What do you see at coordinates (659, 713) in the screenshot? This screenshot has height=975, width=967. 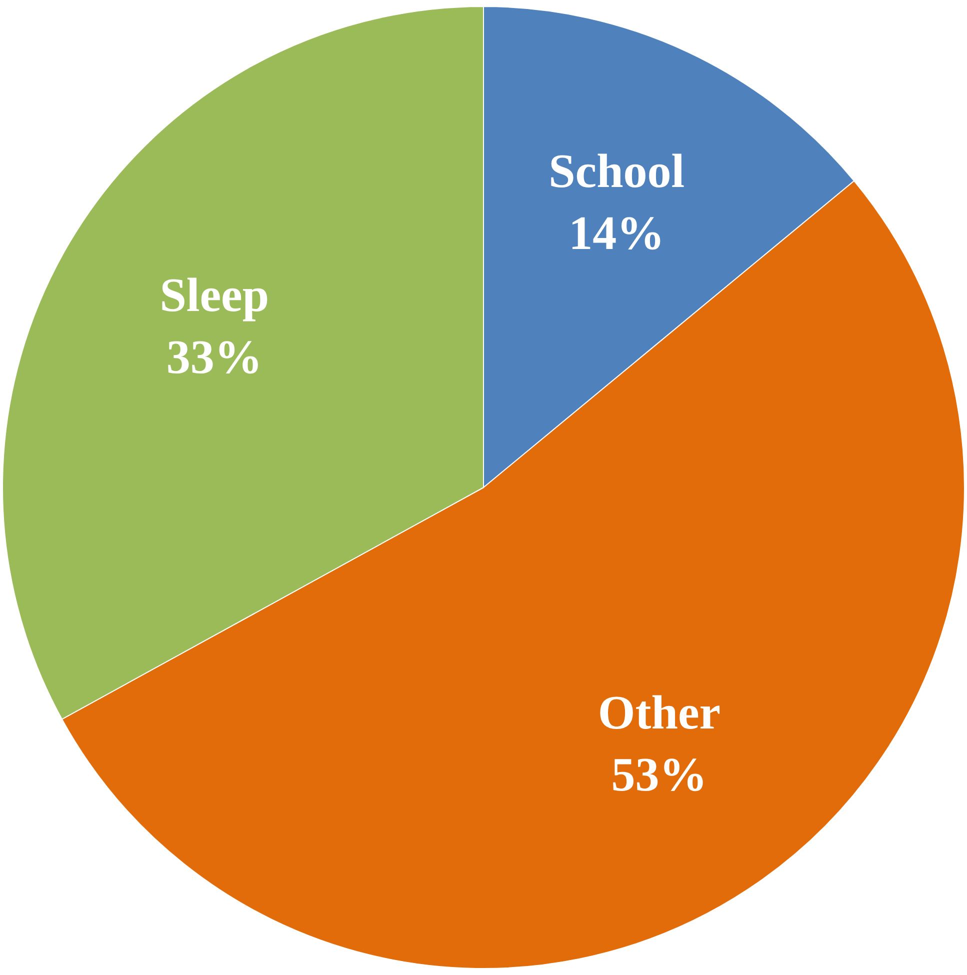 I see `slice-label: Other` at bounding box center [659, 713].